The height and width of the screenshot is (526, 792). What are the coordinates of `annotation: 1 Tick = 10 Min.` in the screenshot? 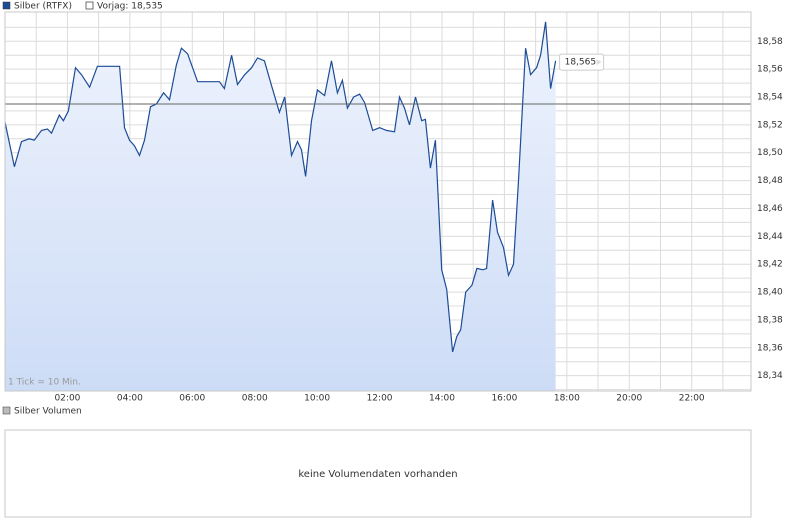 It's located at (44, 383).